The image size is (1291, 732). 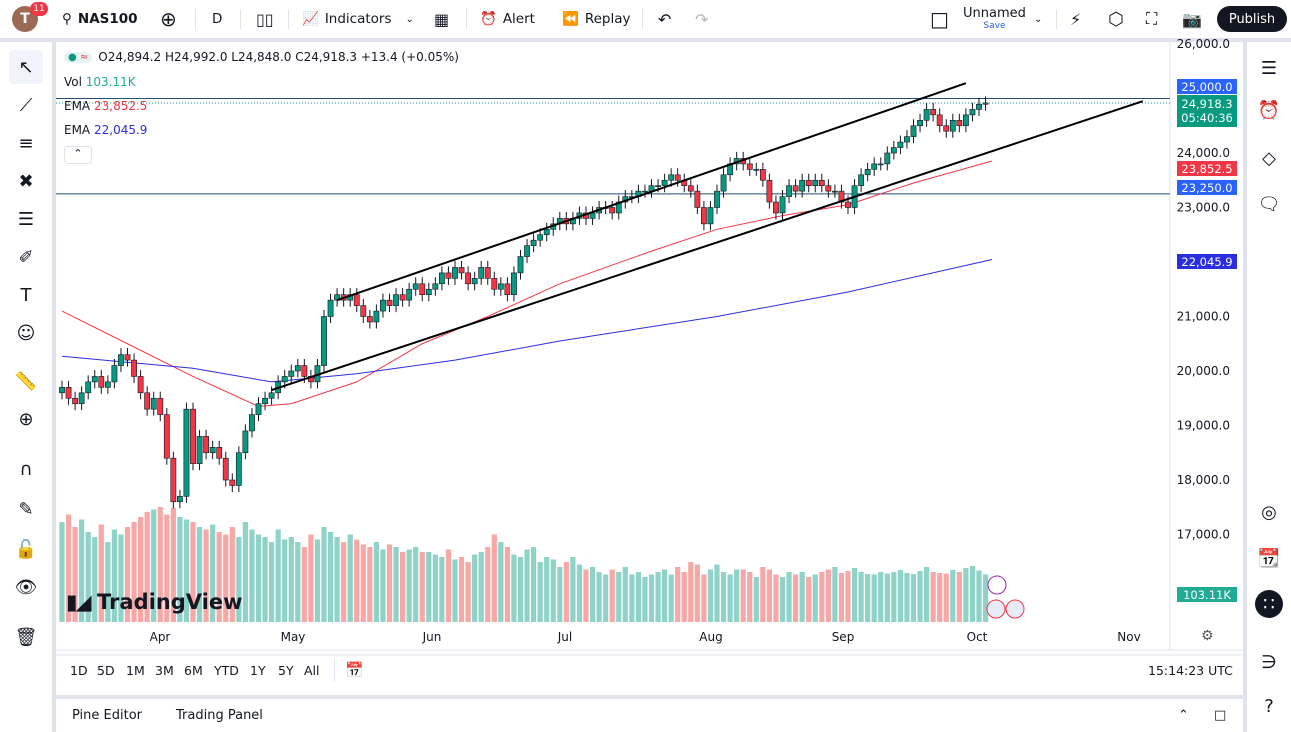 I want to click on candle-type-icon: ▯▯, so click(x=265, y=19).